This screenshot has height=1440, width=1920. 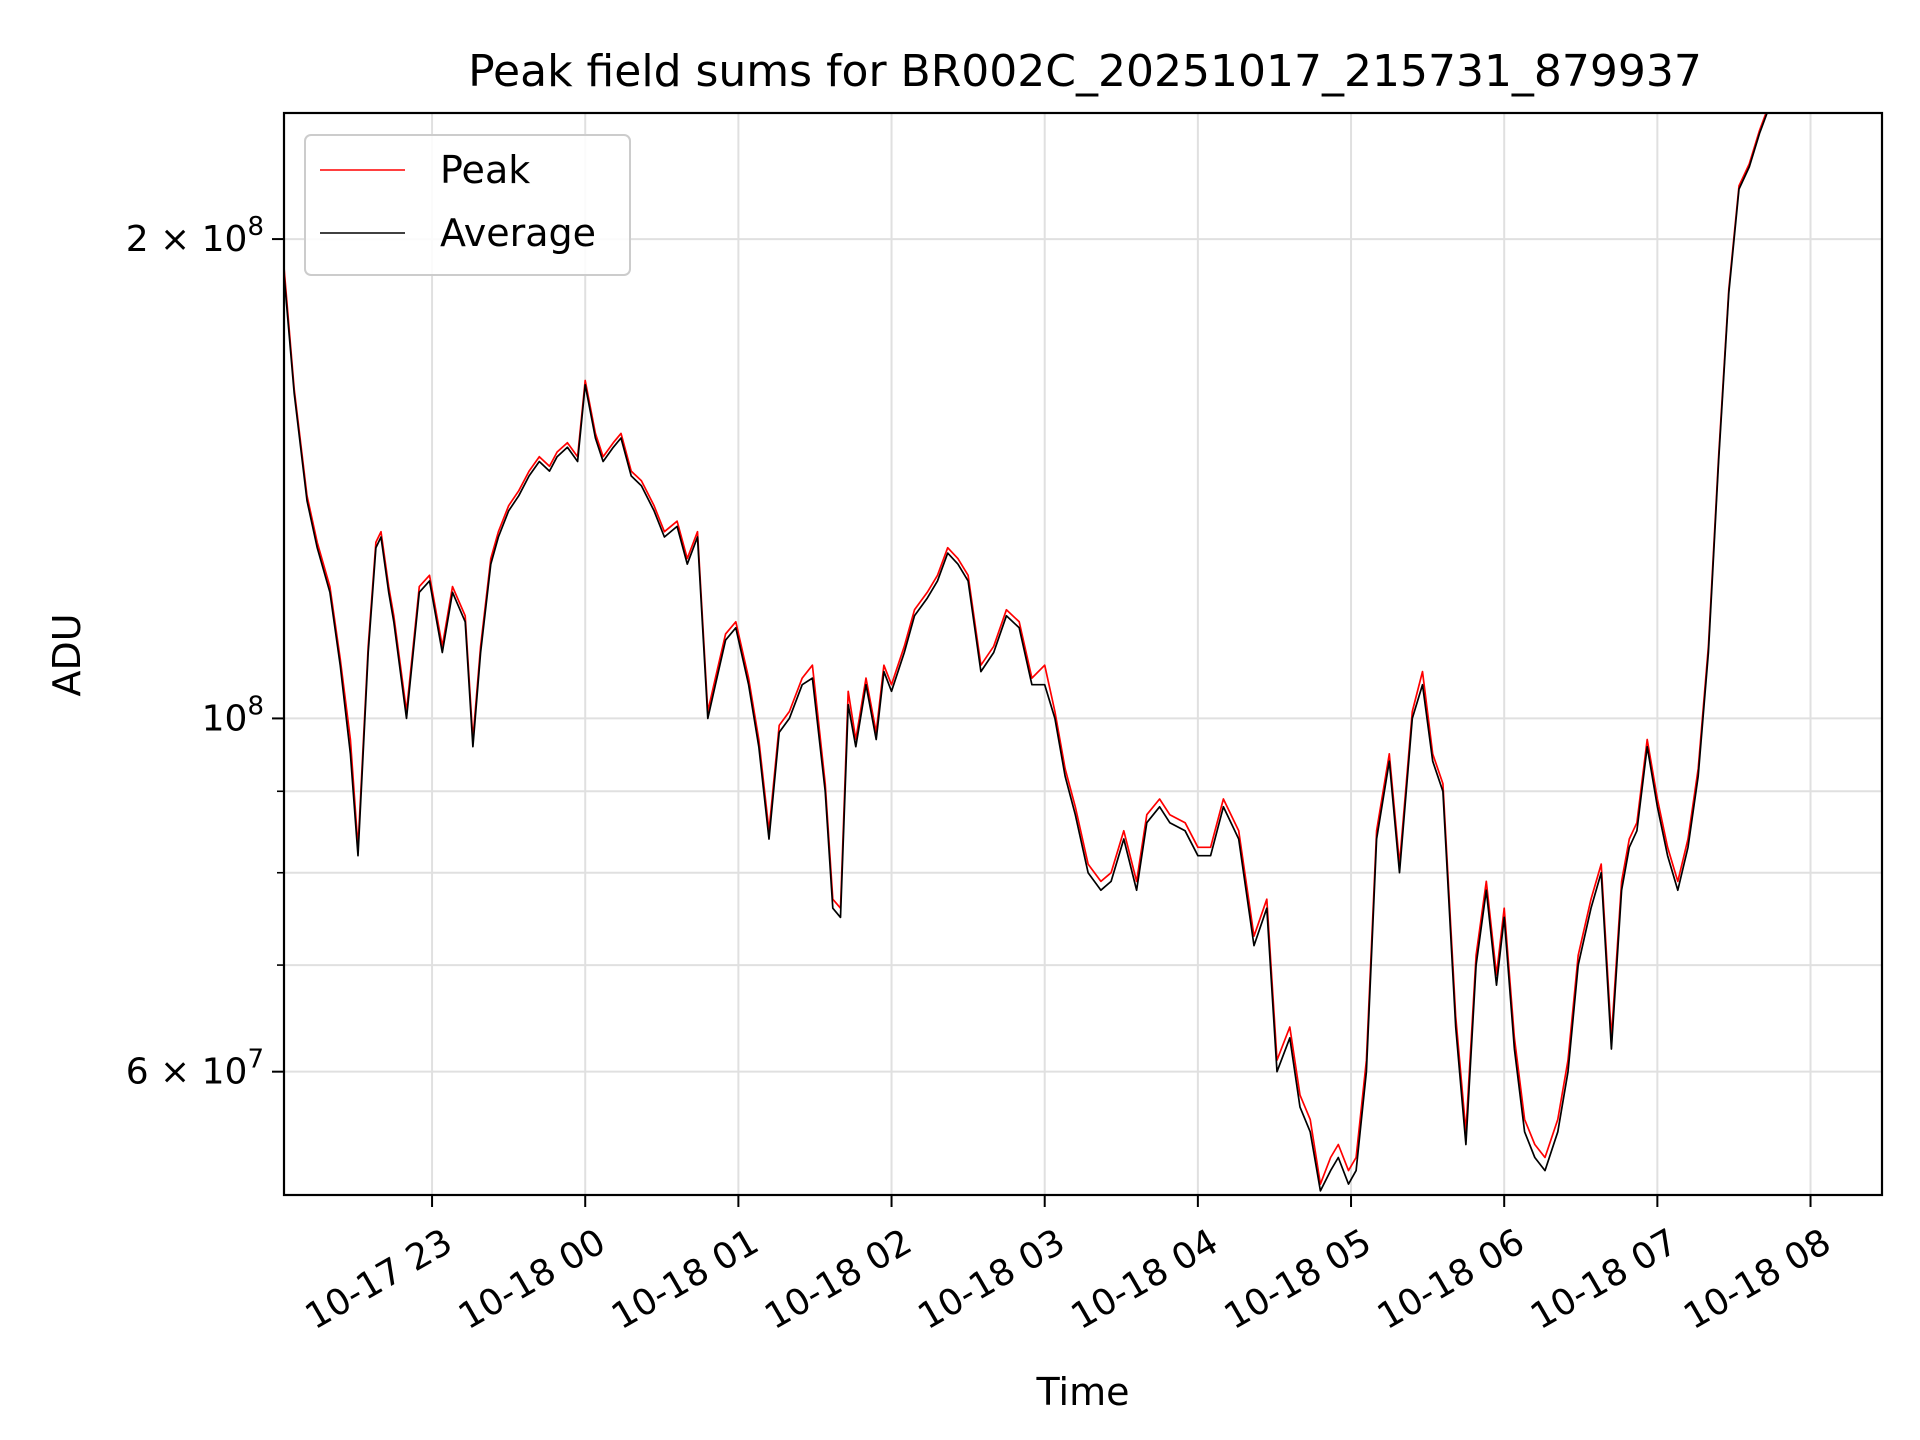 I want to click on y-tick-label: 108, so click(x=233, y=715).